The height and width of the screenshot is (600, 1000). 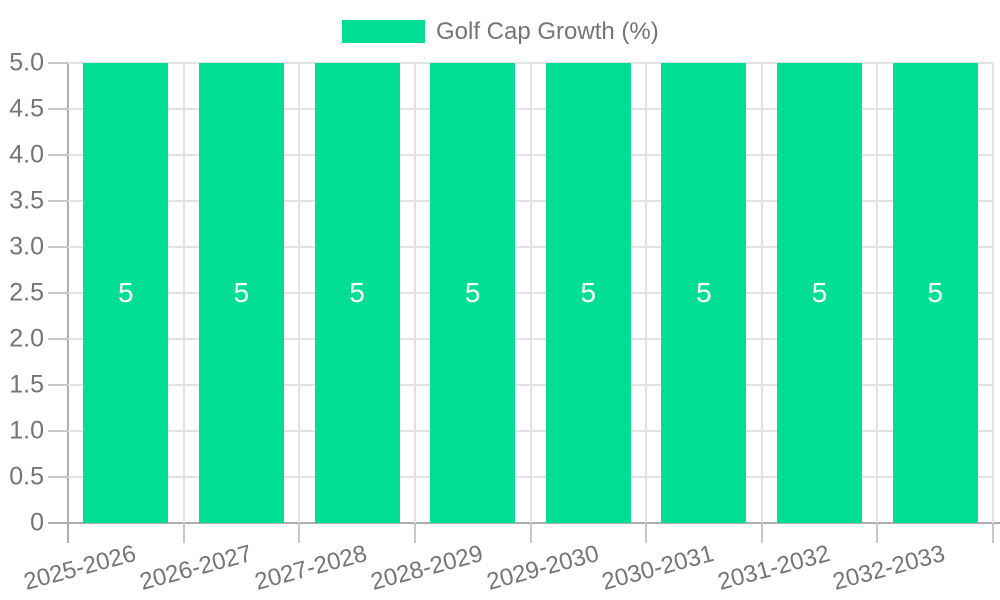 I want to click on legend-swatch-icon, so click(x=383, y=31).